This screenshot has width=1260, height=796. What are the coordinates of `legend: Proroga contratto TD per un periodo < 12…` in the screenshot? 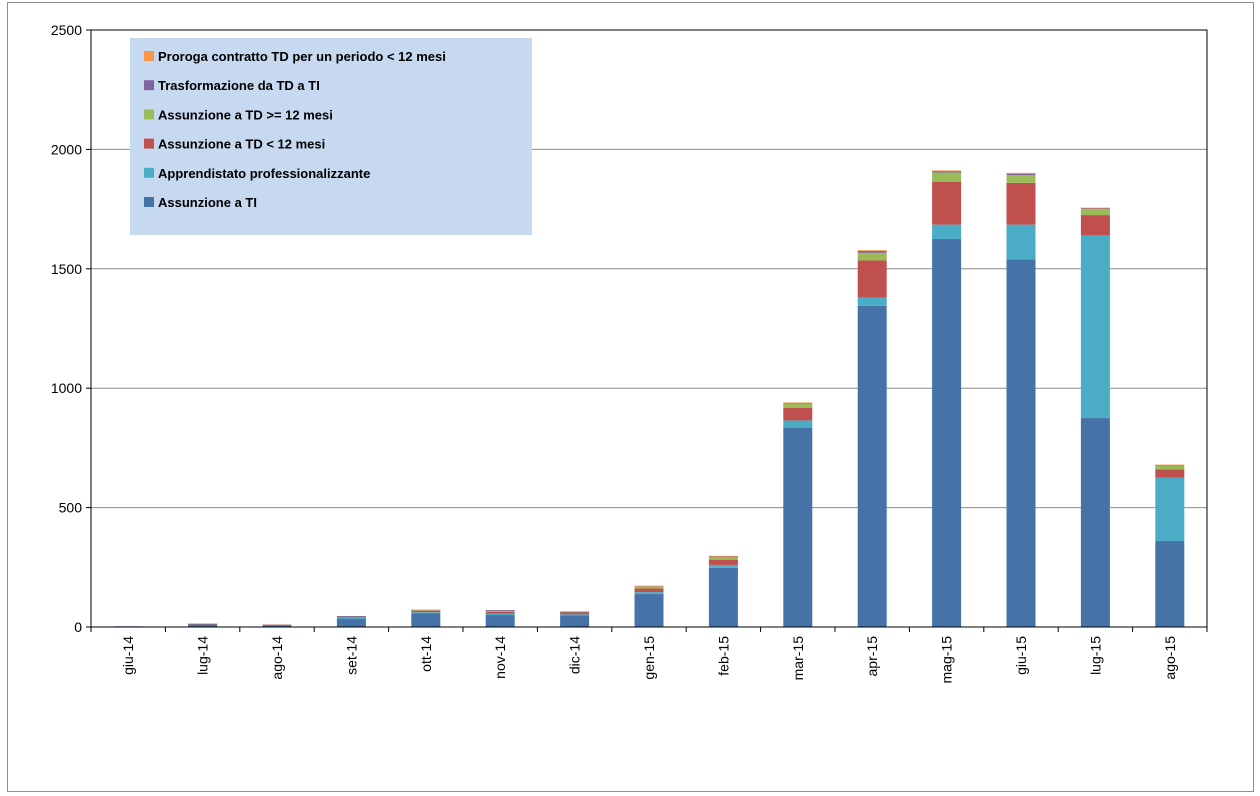 It's located at (331, 136).